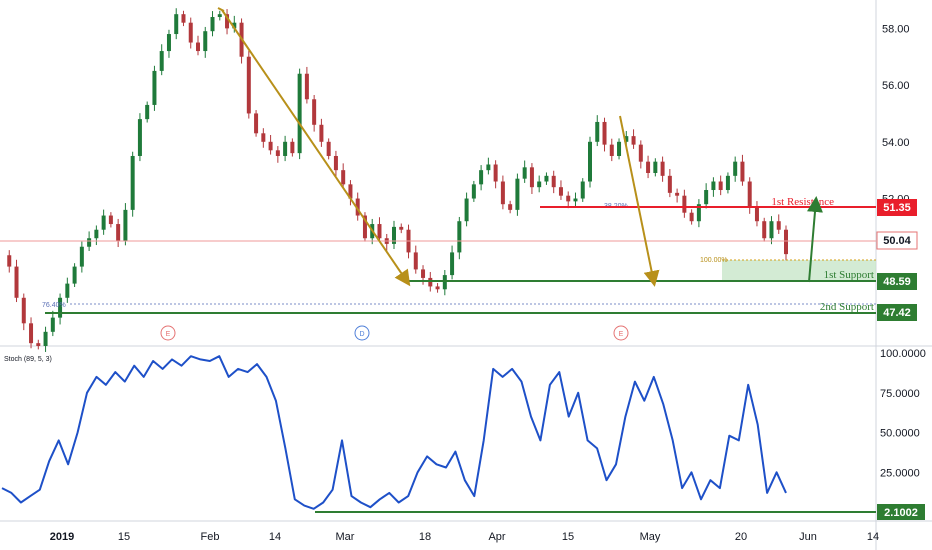 The image size is (932, 550). Describe the element at coordinates (849, 275) in the screenshot. I see `support1-label: 1st Support` at that location.